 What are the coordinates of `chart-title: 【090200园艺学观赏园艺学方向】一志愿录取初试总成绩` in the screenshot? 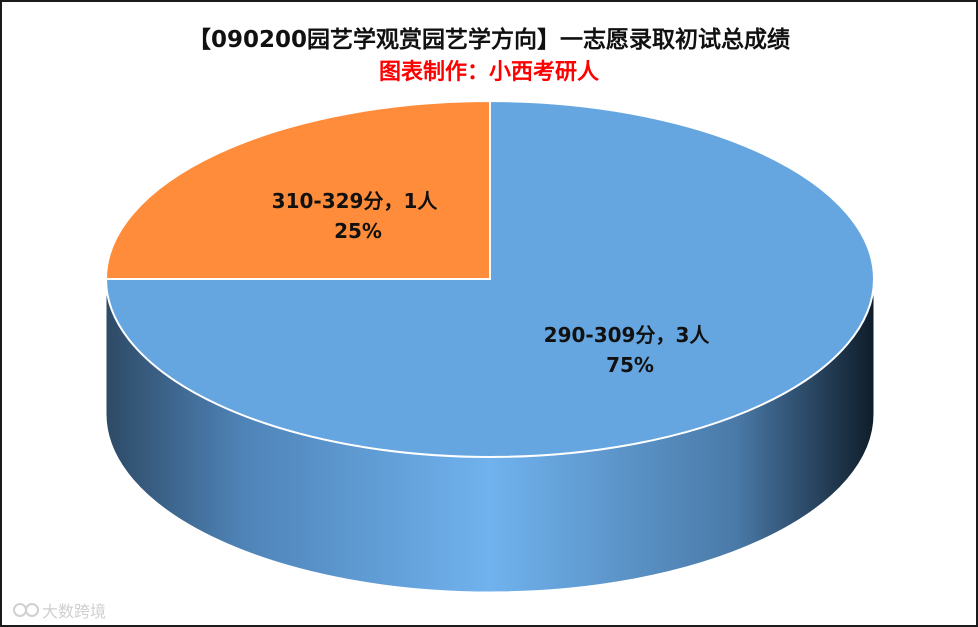 It's located at (489, 40).